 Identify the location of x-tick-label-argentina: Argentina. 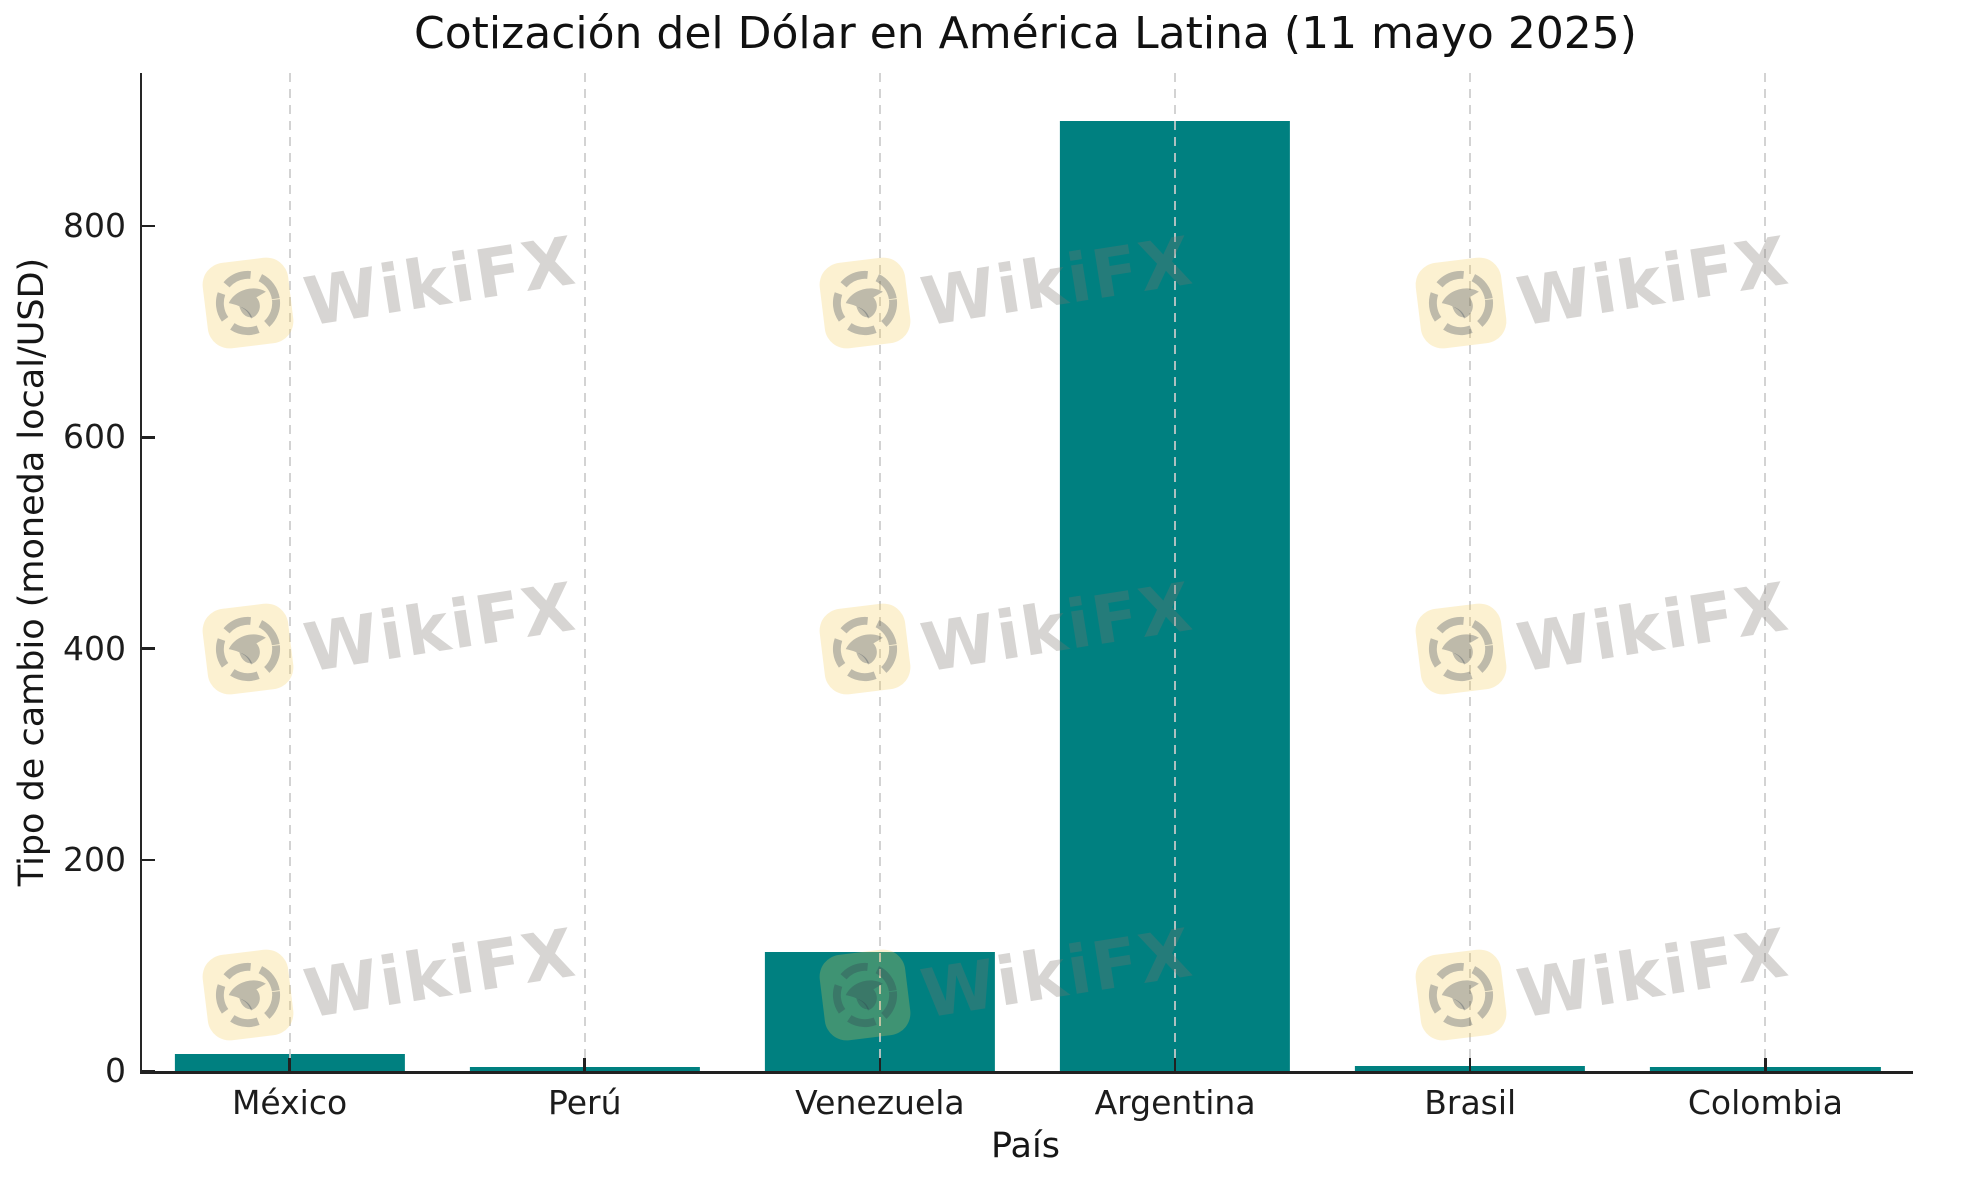
(1175, 1102).